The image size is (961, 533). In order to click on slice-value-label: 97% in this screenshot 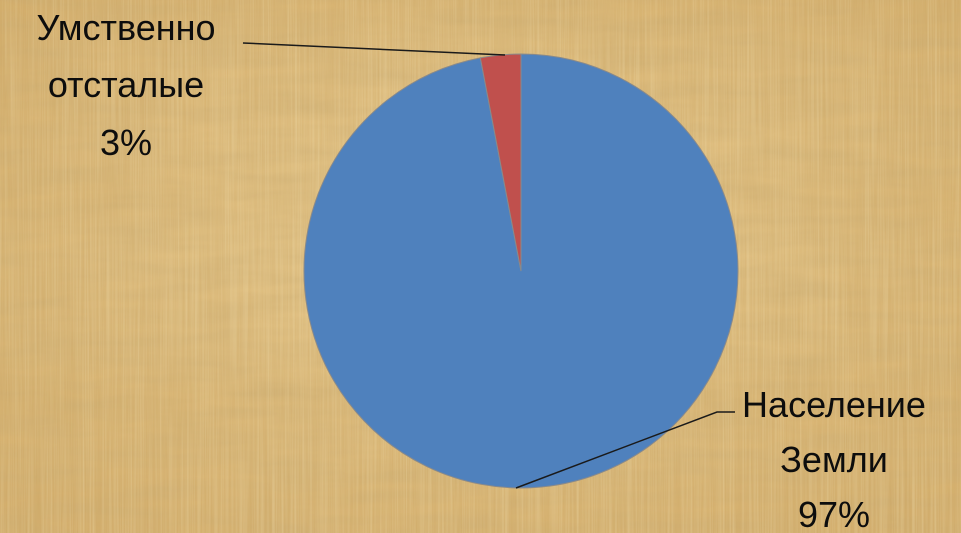, I will do `click(834, 513)`.